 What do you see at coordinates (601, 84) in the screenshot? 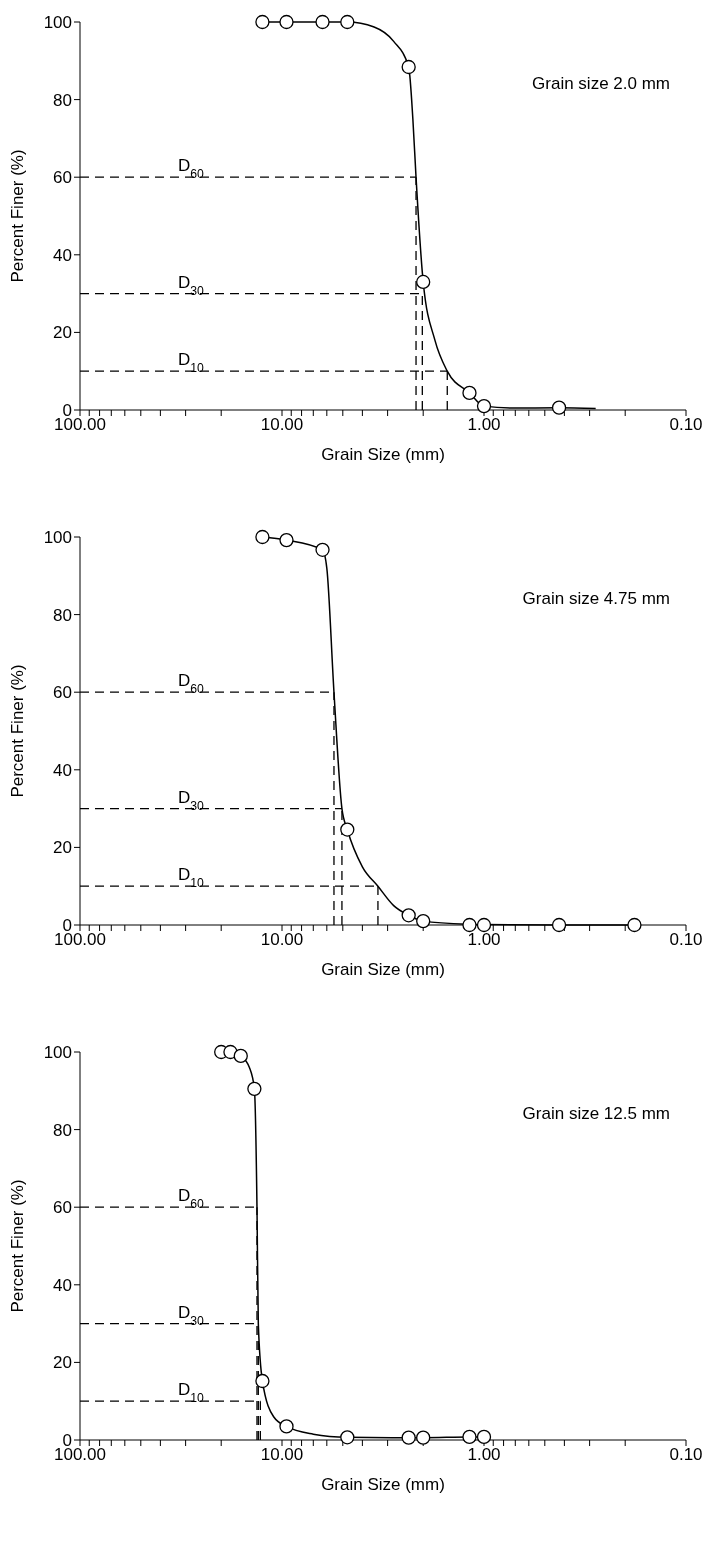
I see `annotation: Grain size 2.0 mm` at bounding box center [601, 84].